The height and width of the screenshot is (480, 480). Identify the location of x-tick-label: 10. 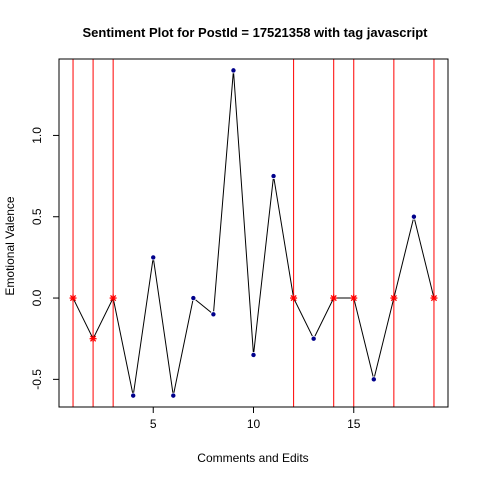
(254, 424).